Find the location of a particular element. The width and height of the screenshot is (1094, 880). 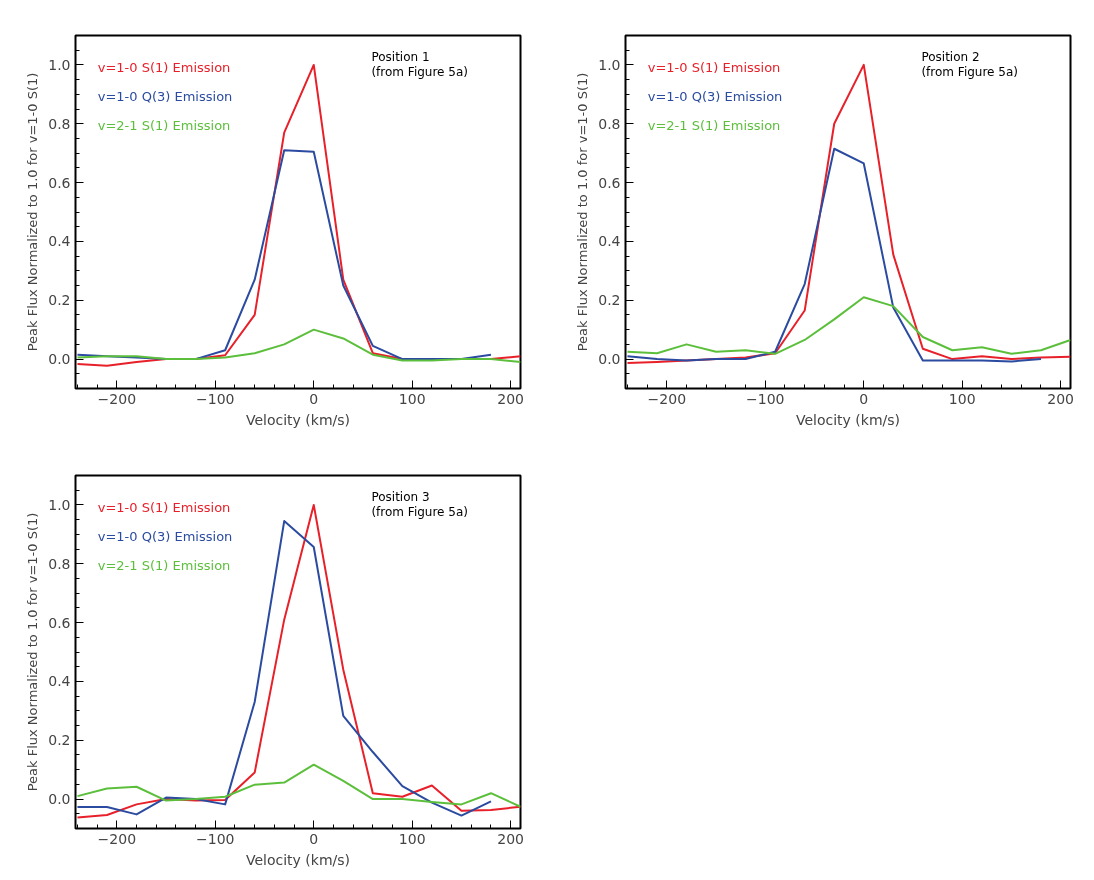

annotation: Position 3 (from Figure 5a) is located at coordinates (419, 504).